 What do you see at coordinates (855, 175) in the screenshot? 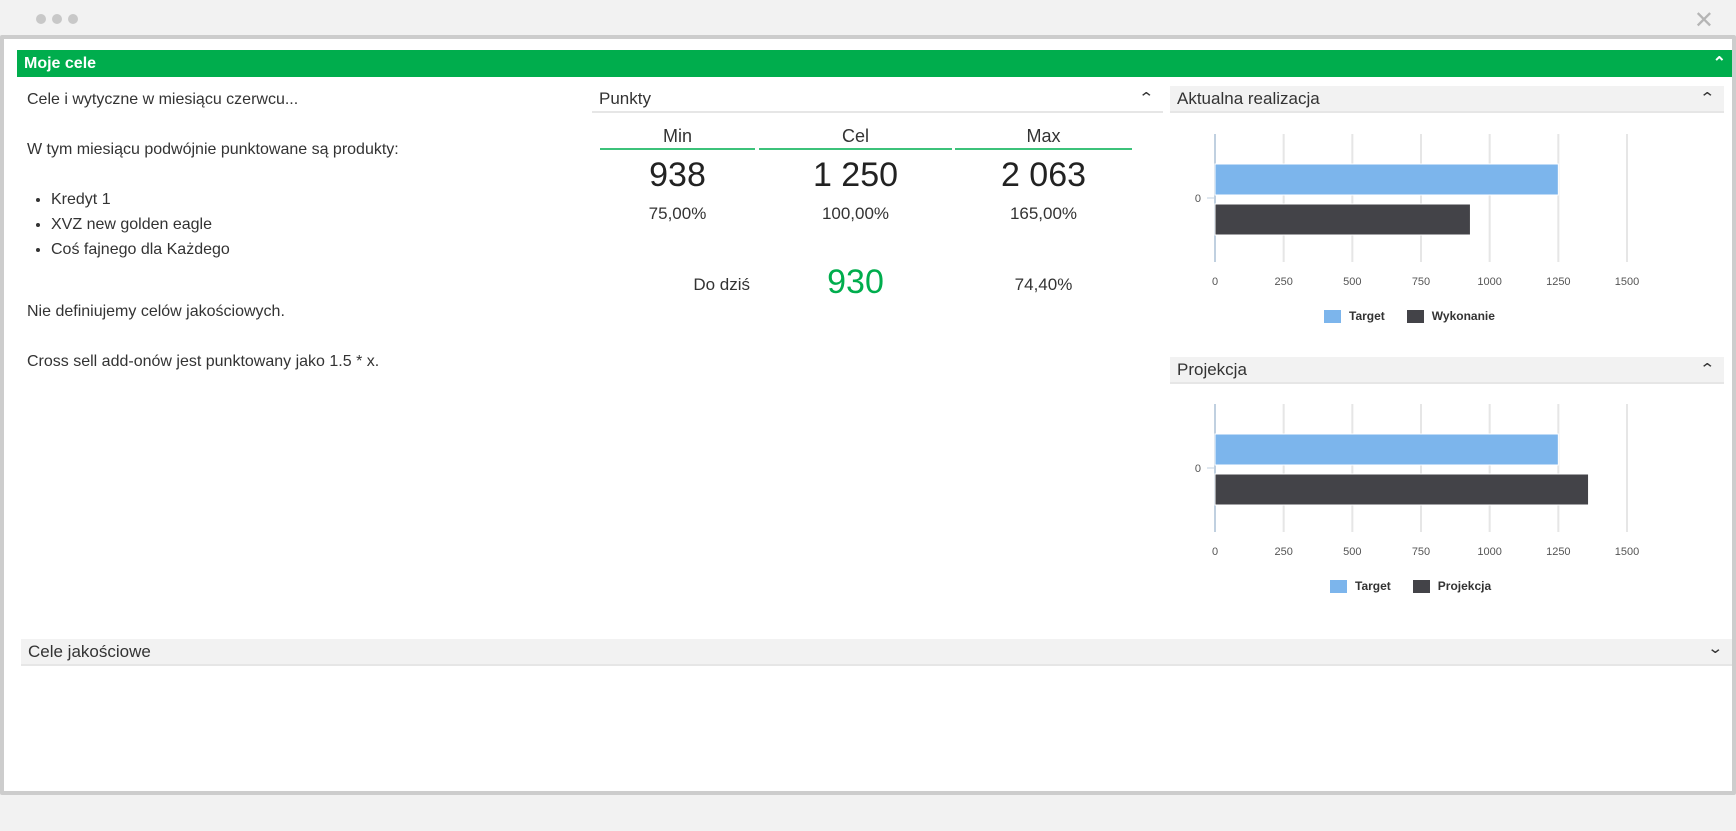
I see `cel-value: 1 250` at bounding box center [855, 175].